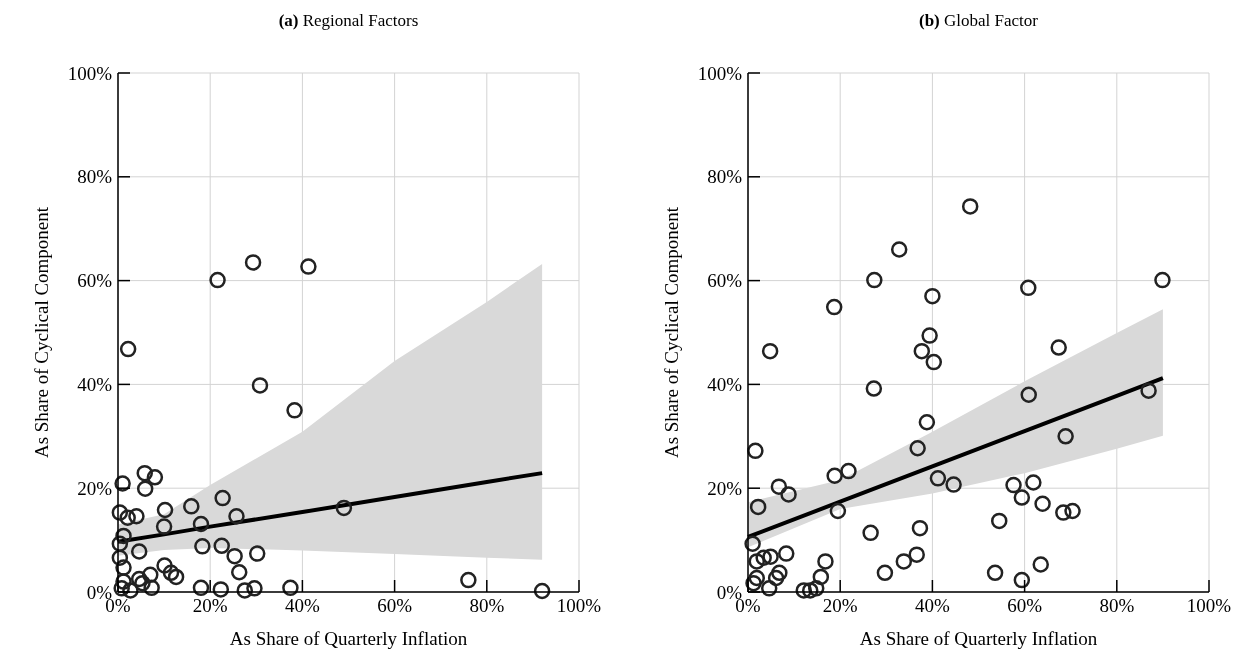 The width and height of the screenshot is (1248, 664). What do you see at coordinates (210, 605) in the screenshot?
I see `x-tick-label: 20%` at bounding box center [210, 605].